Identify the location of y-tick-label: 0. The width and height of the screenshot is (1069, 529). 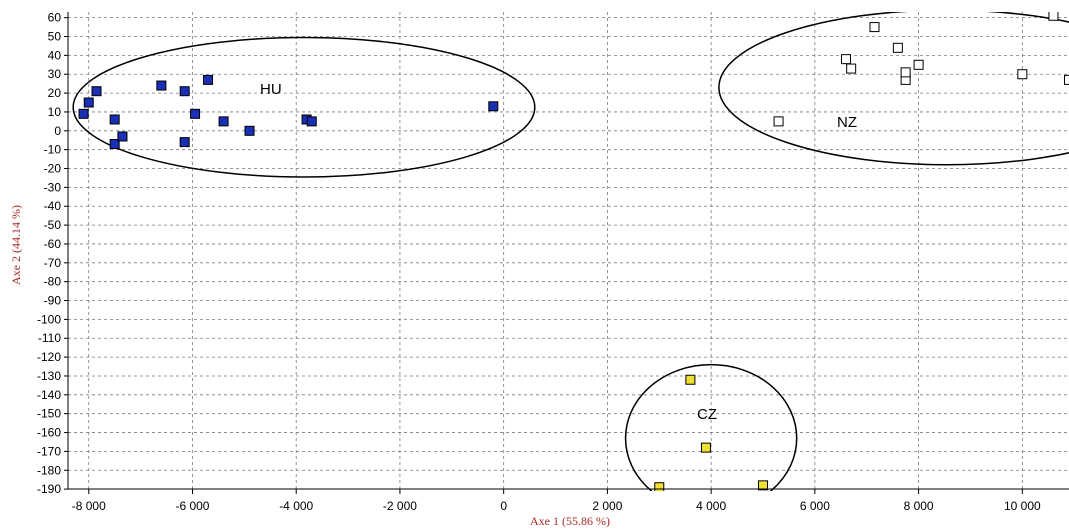
(57, 131).